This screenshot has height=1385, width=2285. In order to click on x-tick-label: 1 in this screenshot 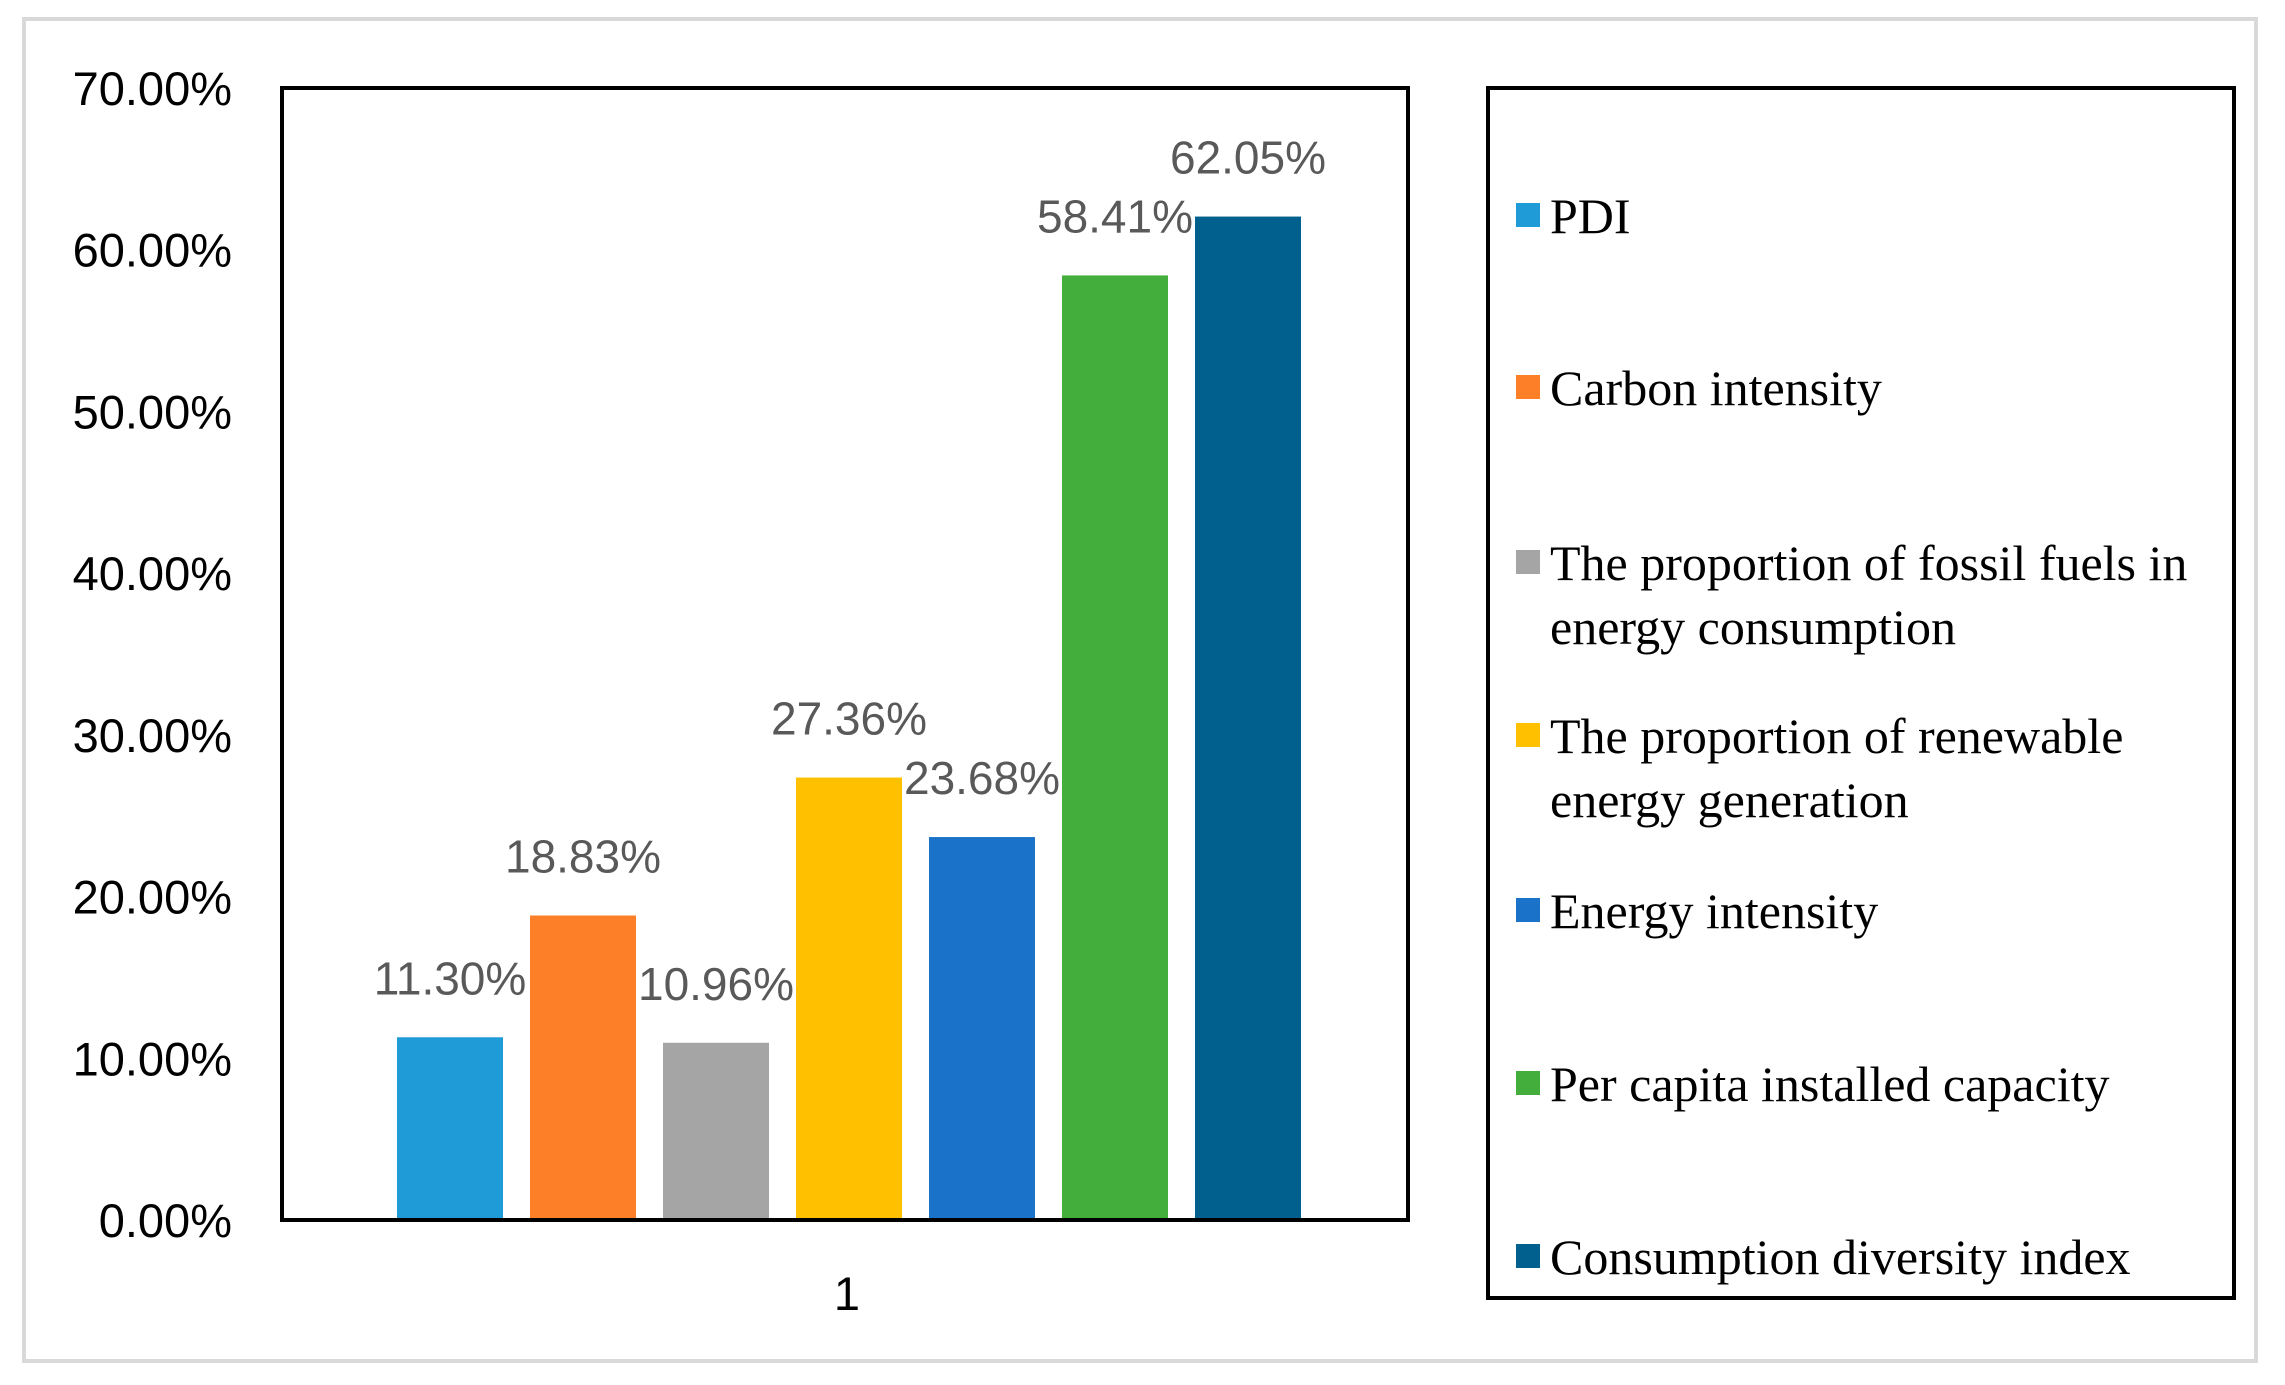, I will do `click(847, 1293)`.